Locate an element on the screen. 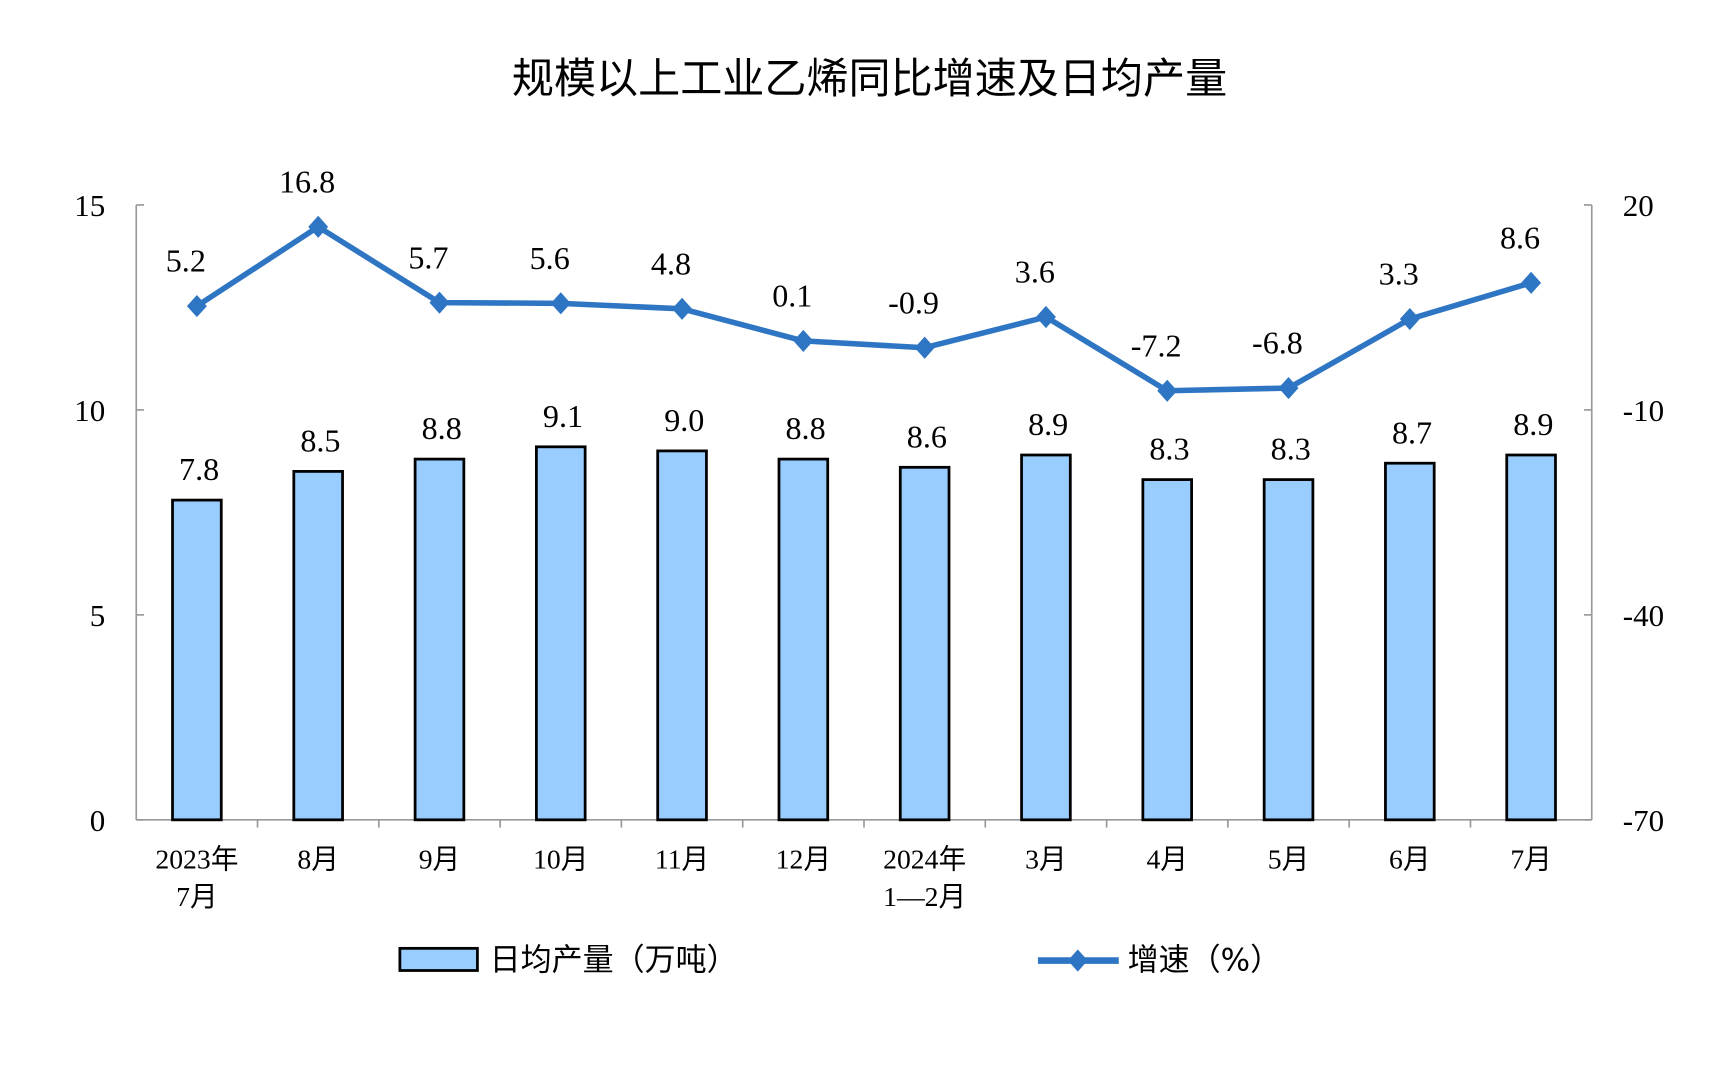 This screenshot has width=1728, height=1068. left-tick-label: 5 is located at coordinates (97, 615).